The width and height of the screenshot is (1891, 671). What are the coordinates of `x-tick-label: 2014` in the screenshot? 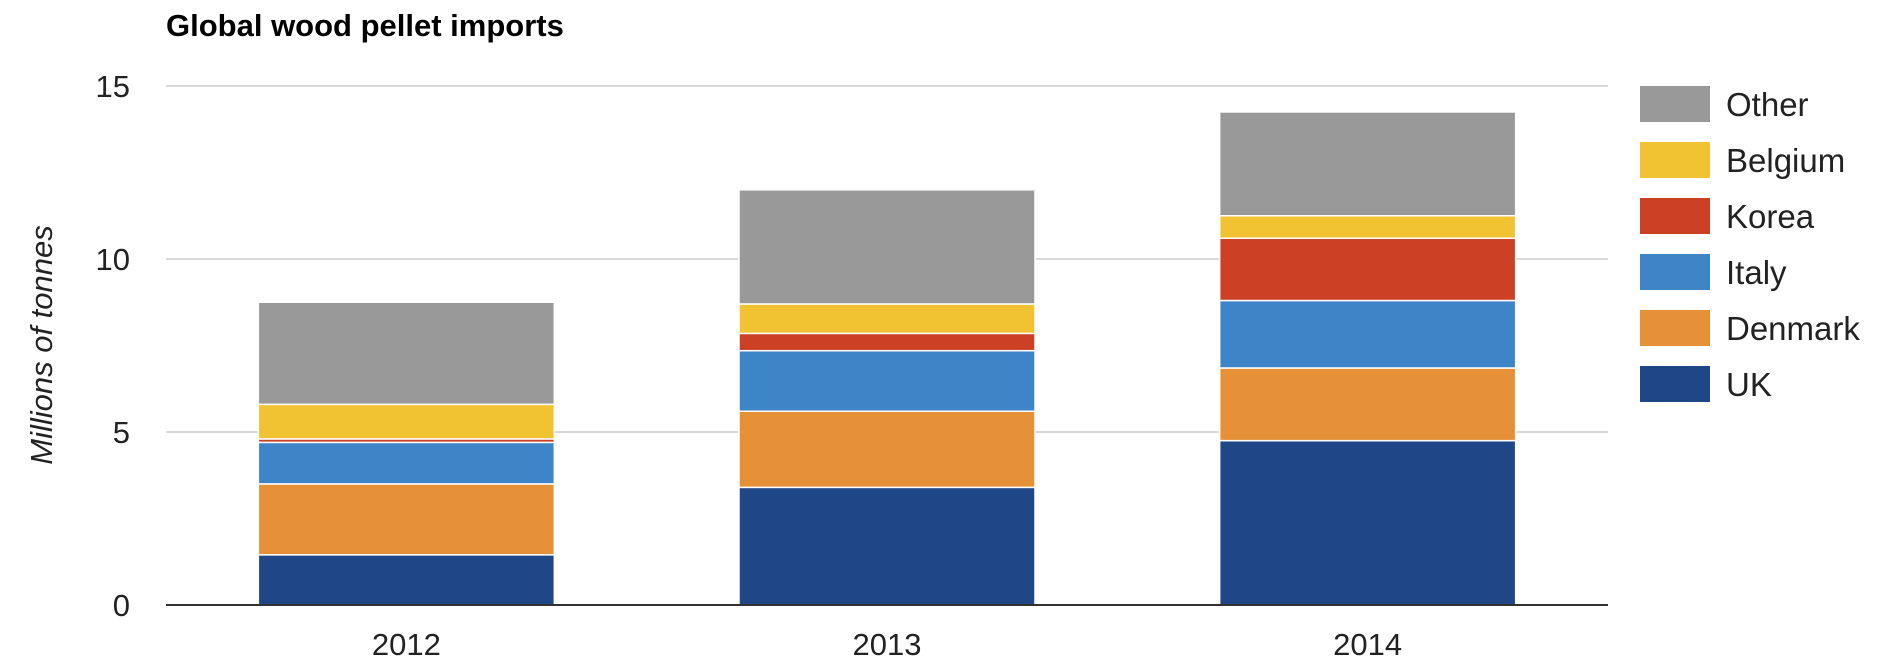 It's located at (1367, 644).